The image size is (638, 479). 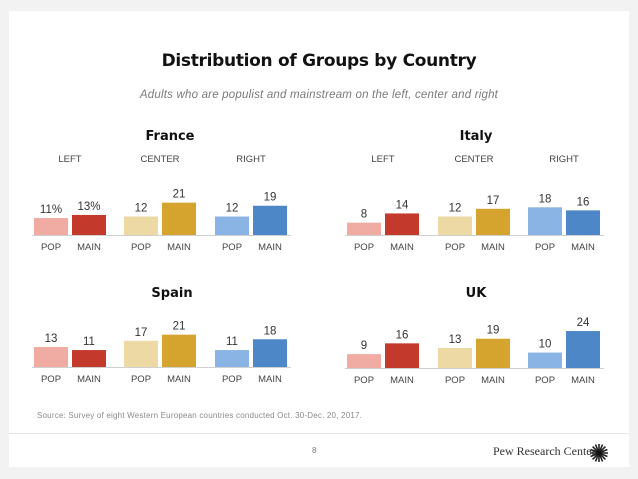 I want to click on spain-right-main-axis-label: MAIN, so click(x=270, y=379).